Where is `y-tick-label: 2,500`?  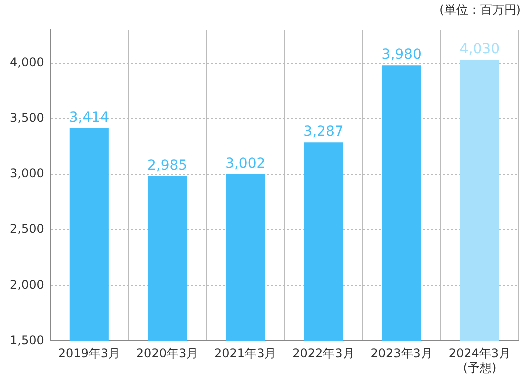
y-tick-label: 2,500 is located at coordinates (27, 229).